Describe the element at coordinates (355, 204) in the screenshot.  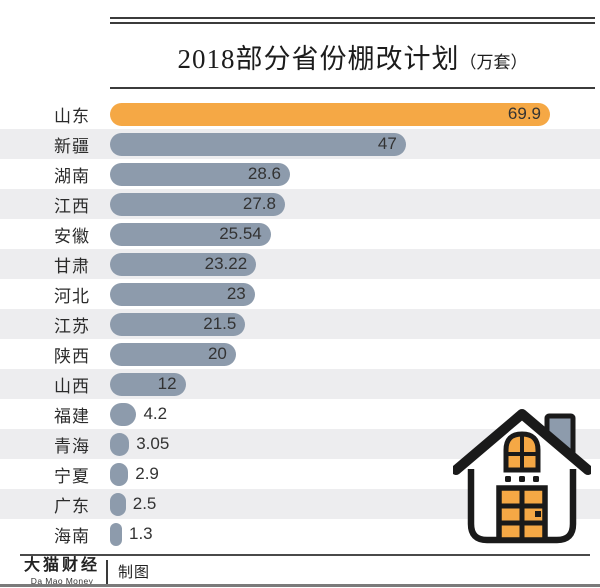
I see `bar-track: 27.8` at that location.